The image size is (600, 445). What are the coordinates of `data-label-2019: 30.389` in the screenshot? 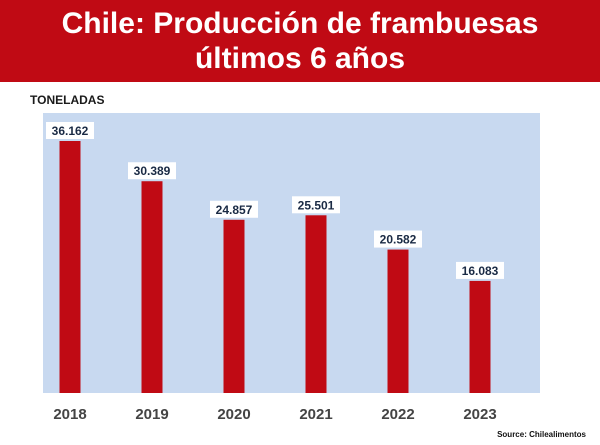 It's located at (152, 171).